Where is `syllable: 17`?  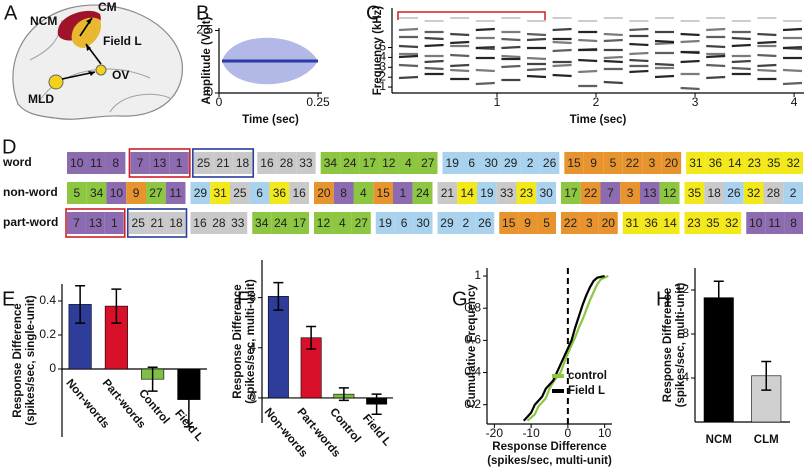
syllable: 17 is located at coordinates (300, 223).